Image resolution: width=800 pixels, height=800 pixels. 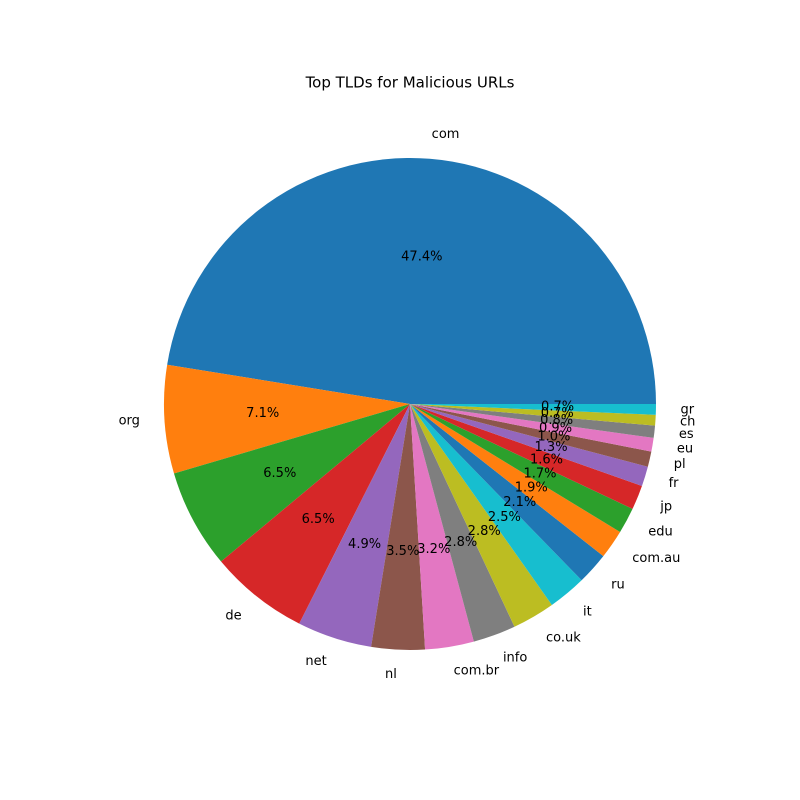 I want to click on slice-label: edu, so click(x=660, y=532).